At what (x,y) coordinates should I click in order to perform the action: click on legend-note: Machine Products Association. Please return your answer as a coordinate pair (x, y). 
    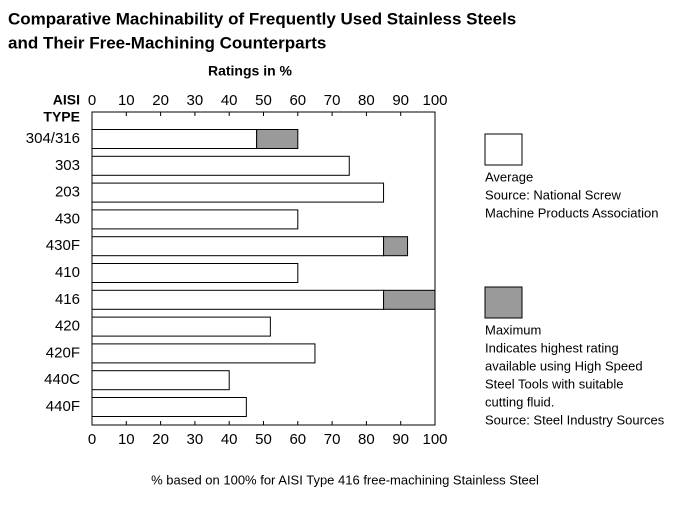
    Looking at the image, I should click on (571, 212).